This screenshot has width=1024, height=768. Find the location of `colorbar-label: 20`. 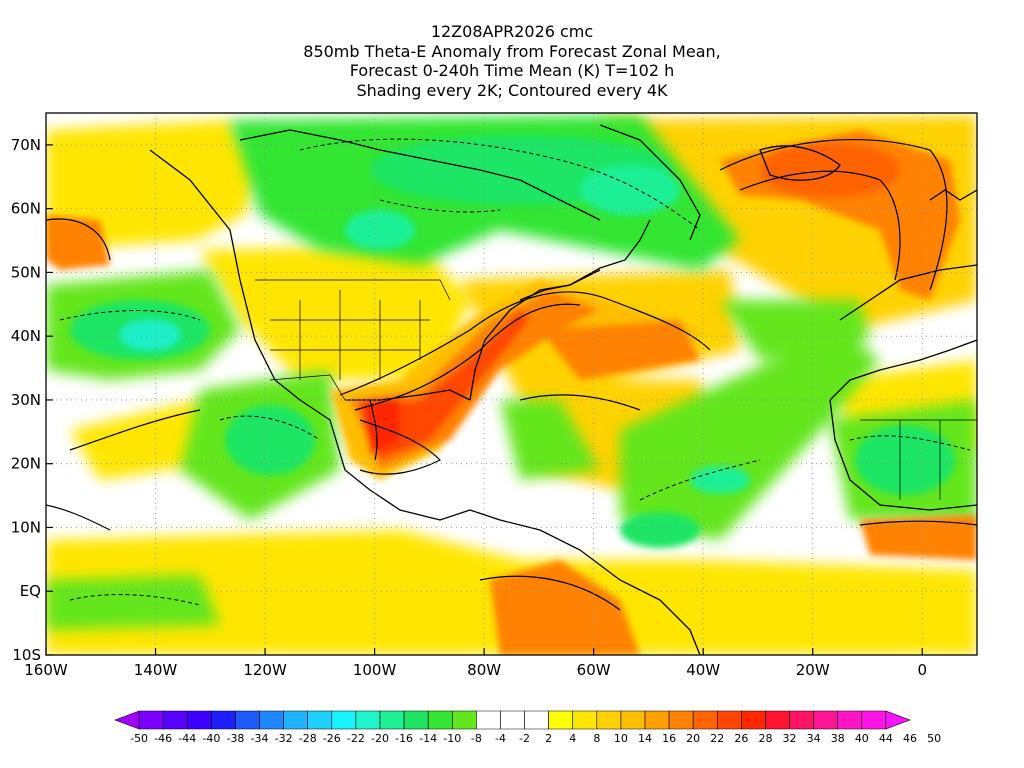

colorbar-label: 20 is located at coordinates (693, 738).